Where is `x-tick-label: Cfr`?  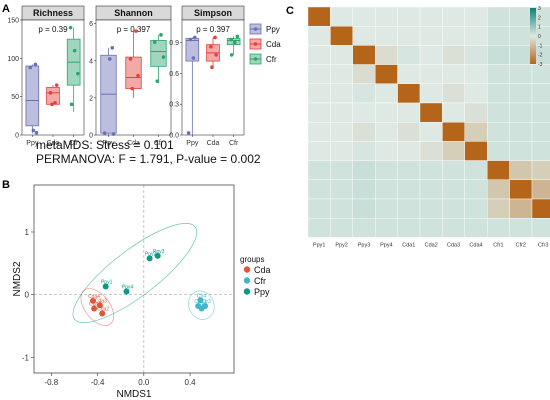
x-tick-label: Cfr is located at coordinates (234, 143).